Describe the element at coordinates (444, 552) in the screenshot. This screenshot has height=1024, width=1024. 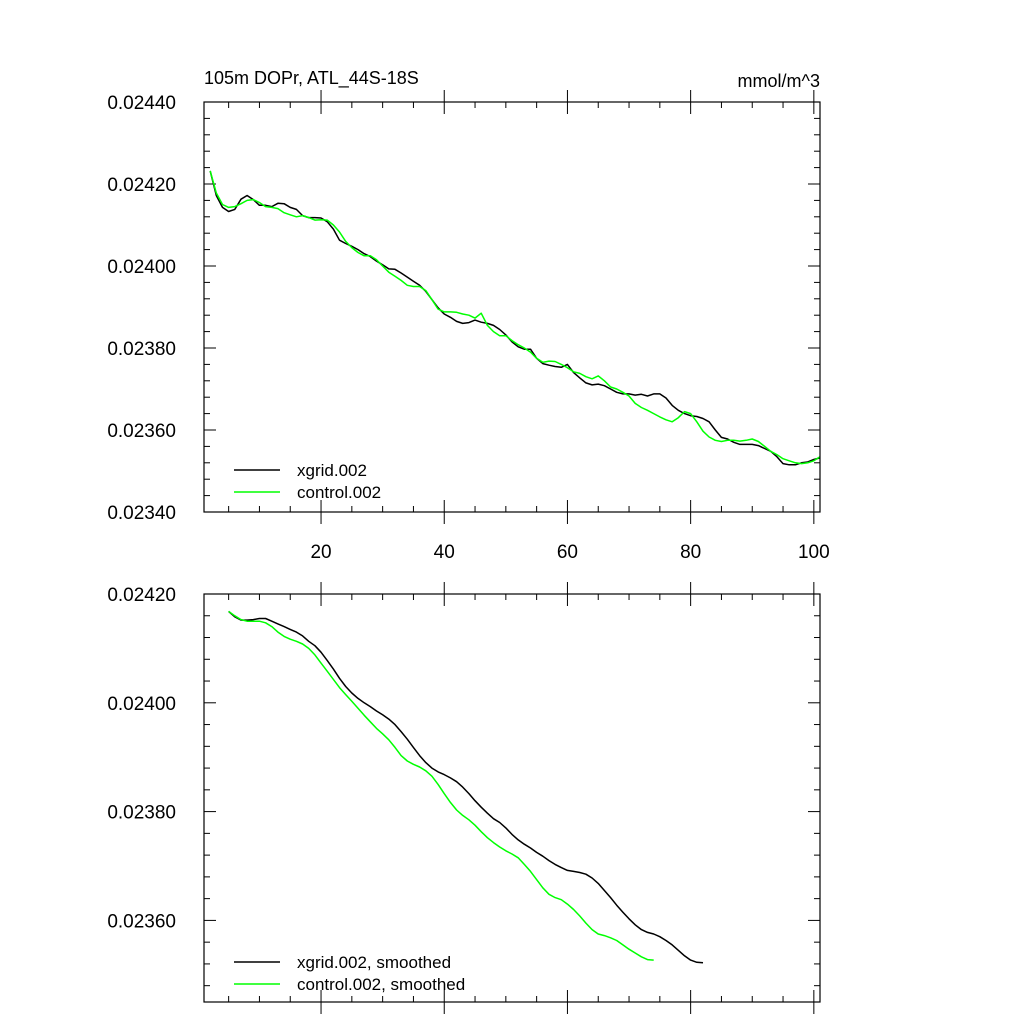
I see `x-tick-label: 40` at that location.